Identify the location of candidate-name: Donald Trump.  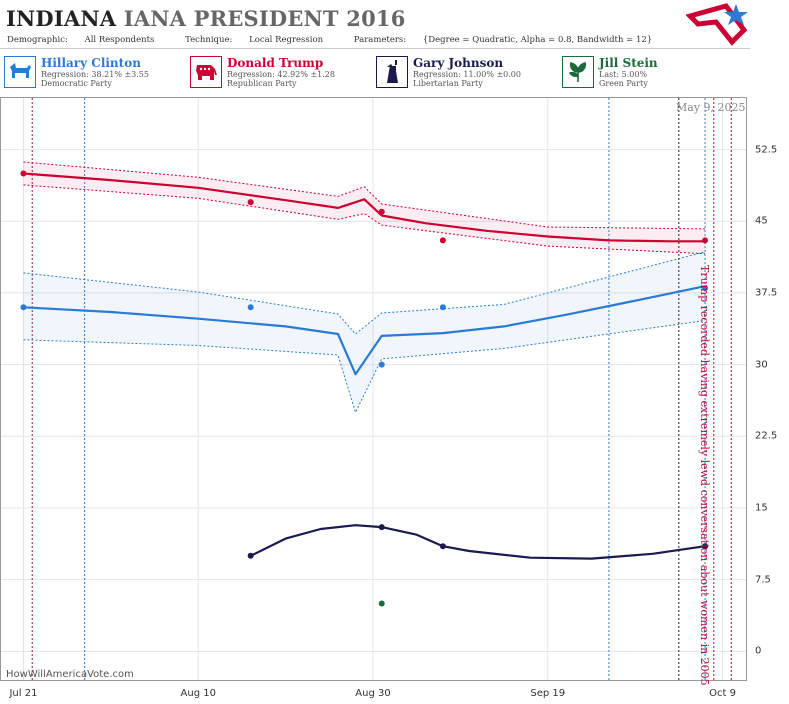
(275, 63).